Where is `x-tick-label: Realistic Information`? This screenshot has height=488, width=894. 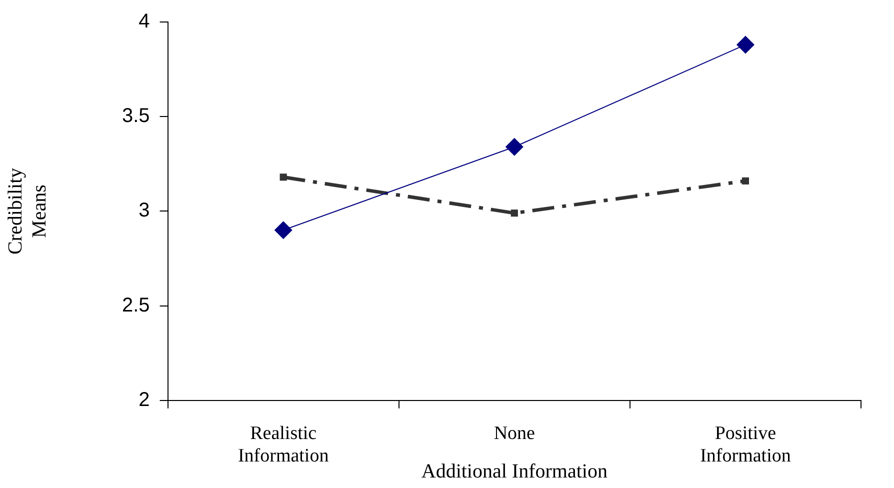 x-tick-label: Realistic Information is located at coordinates (284, 444).